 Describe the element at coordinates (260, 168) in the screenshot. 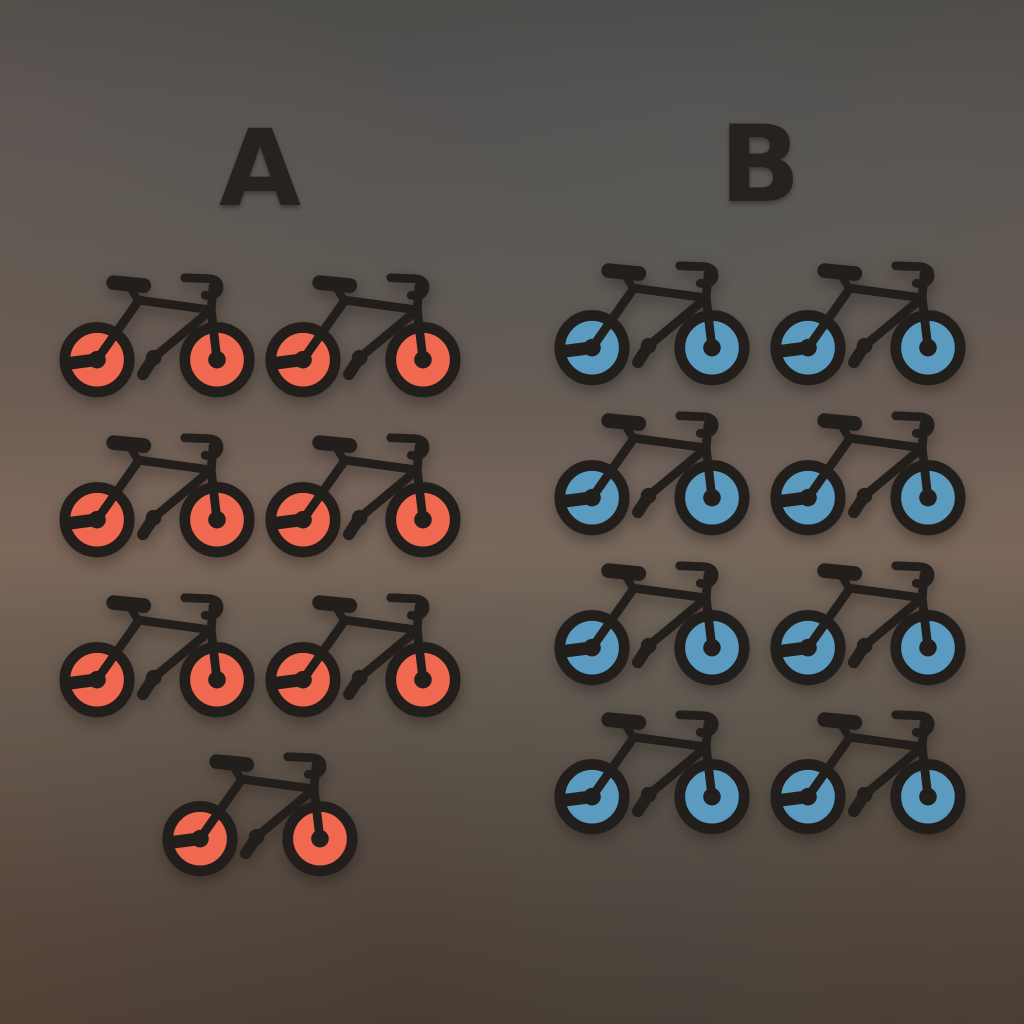

I see `group-a-label: A` at that location.